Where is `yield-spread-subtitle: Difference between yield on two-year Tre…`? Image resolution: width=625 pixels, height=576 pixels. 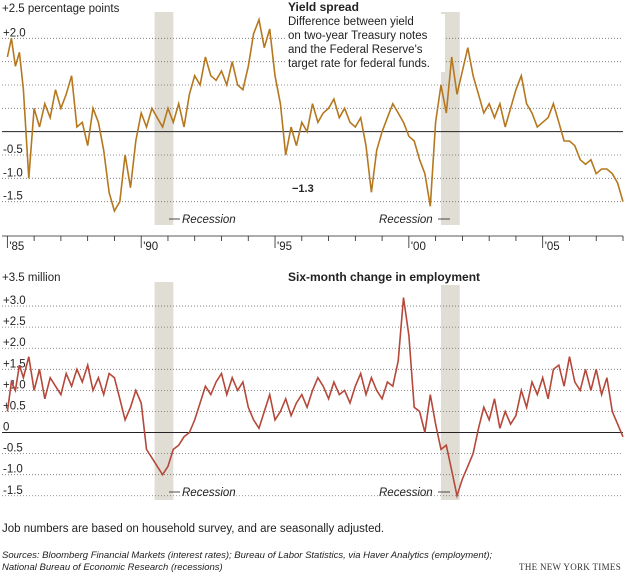
yield-spread-subtitle: Difference between yield on two-year Tre… is located at coordinates (365, 43).